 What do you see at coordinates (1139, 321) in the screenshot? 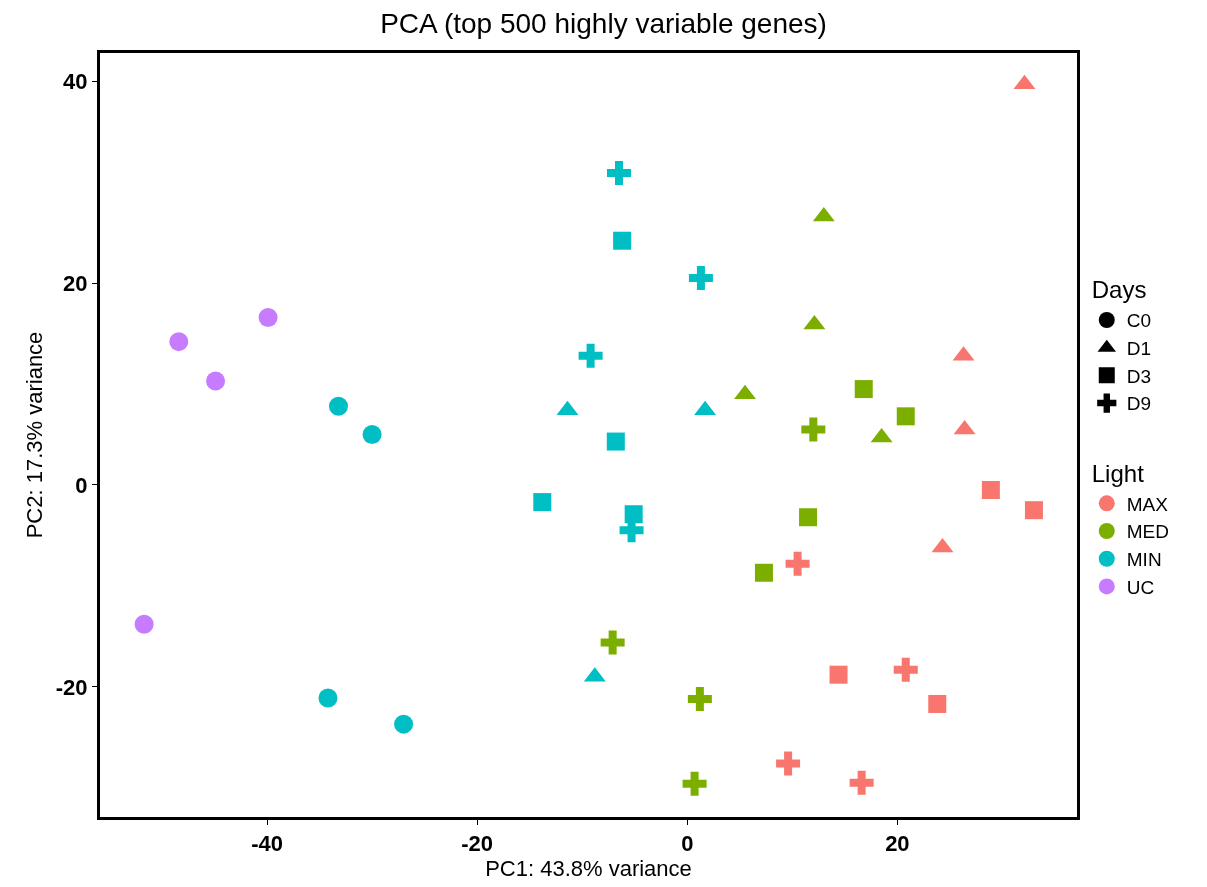
I see `legend-label: C0` at bounding box center [1139, 321].